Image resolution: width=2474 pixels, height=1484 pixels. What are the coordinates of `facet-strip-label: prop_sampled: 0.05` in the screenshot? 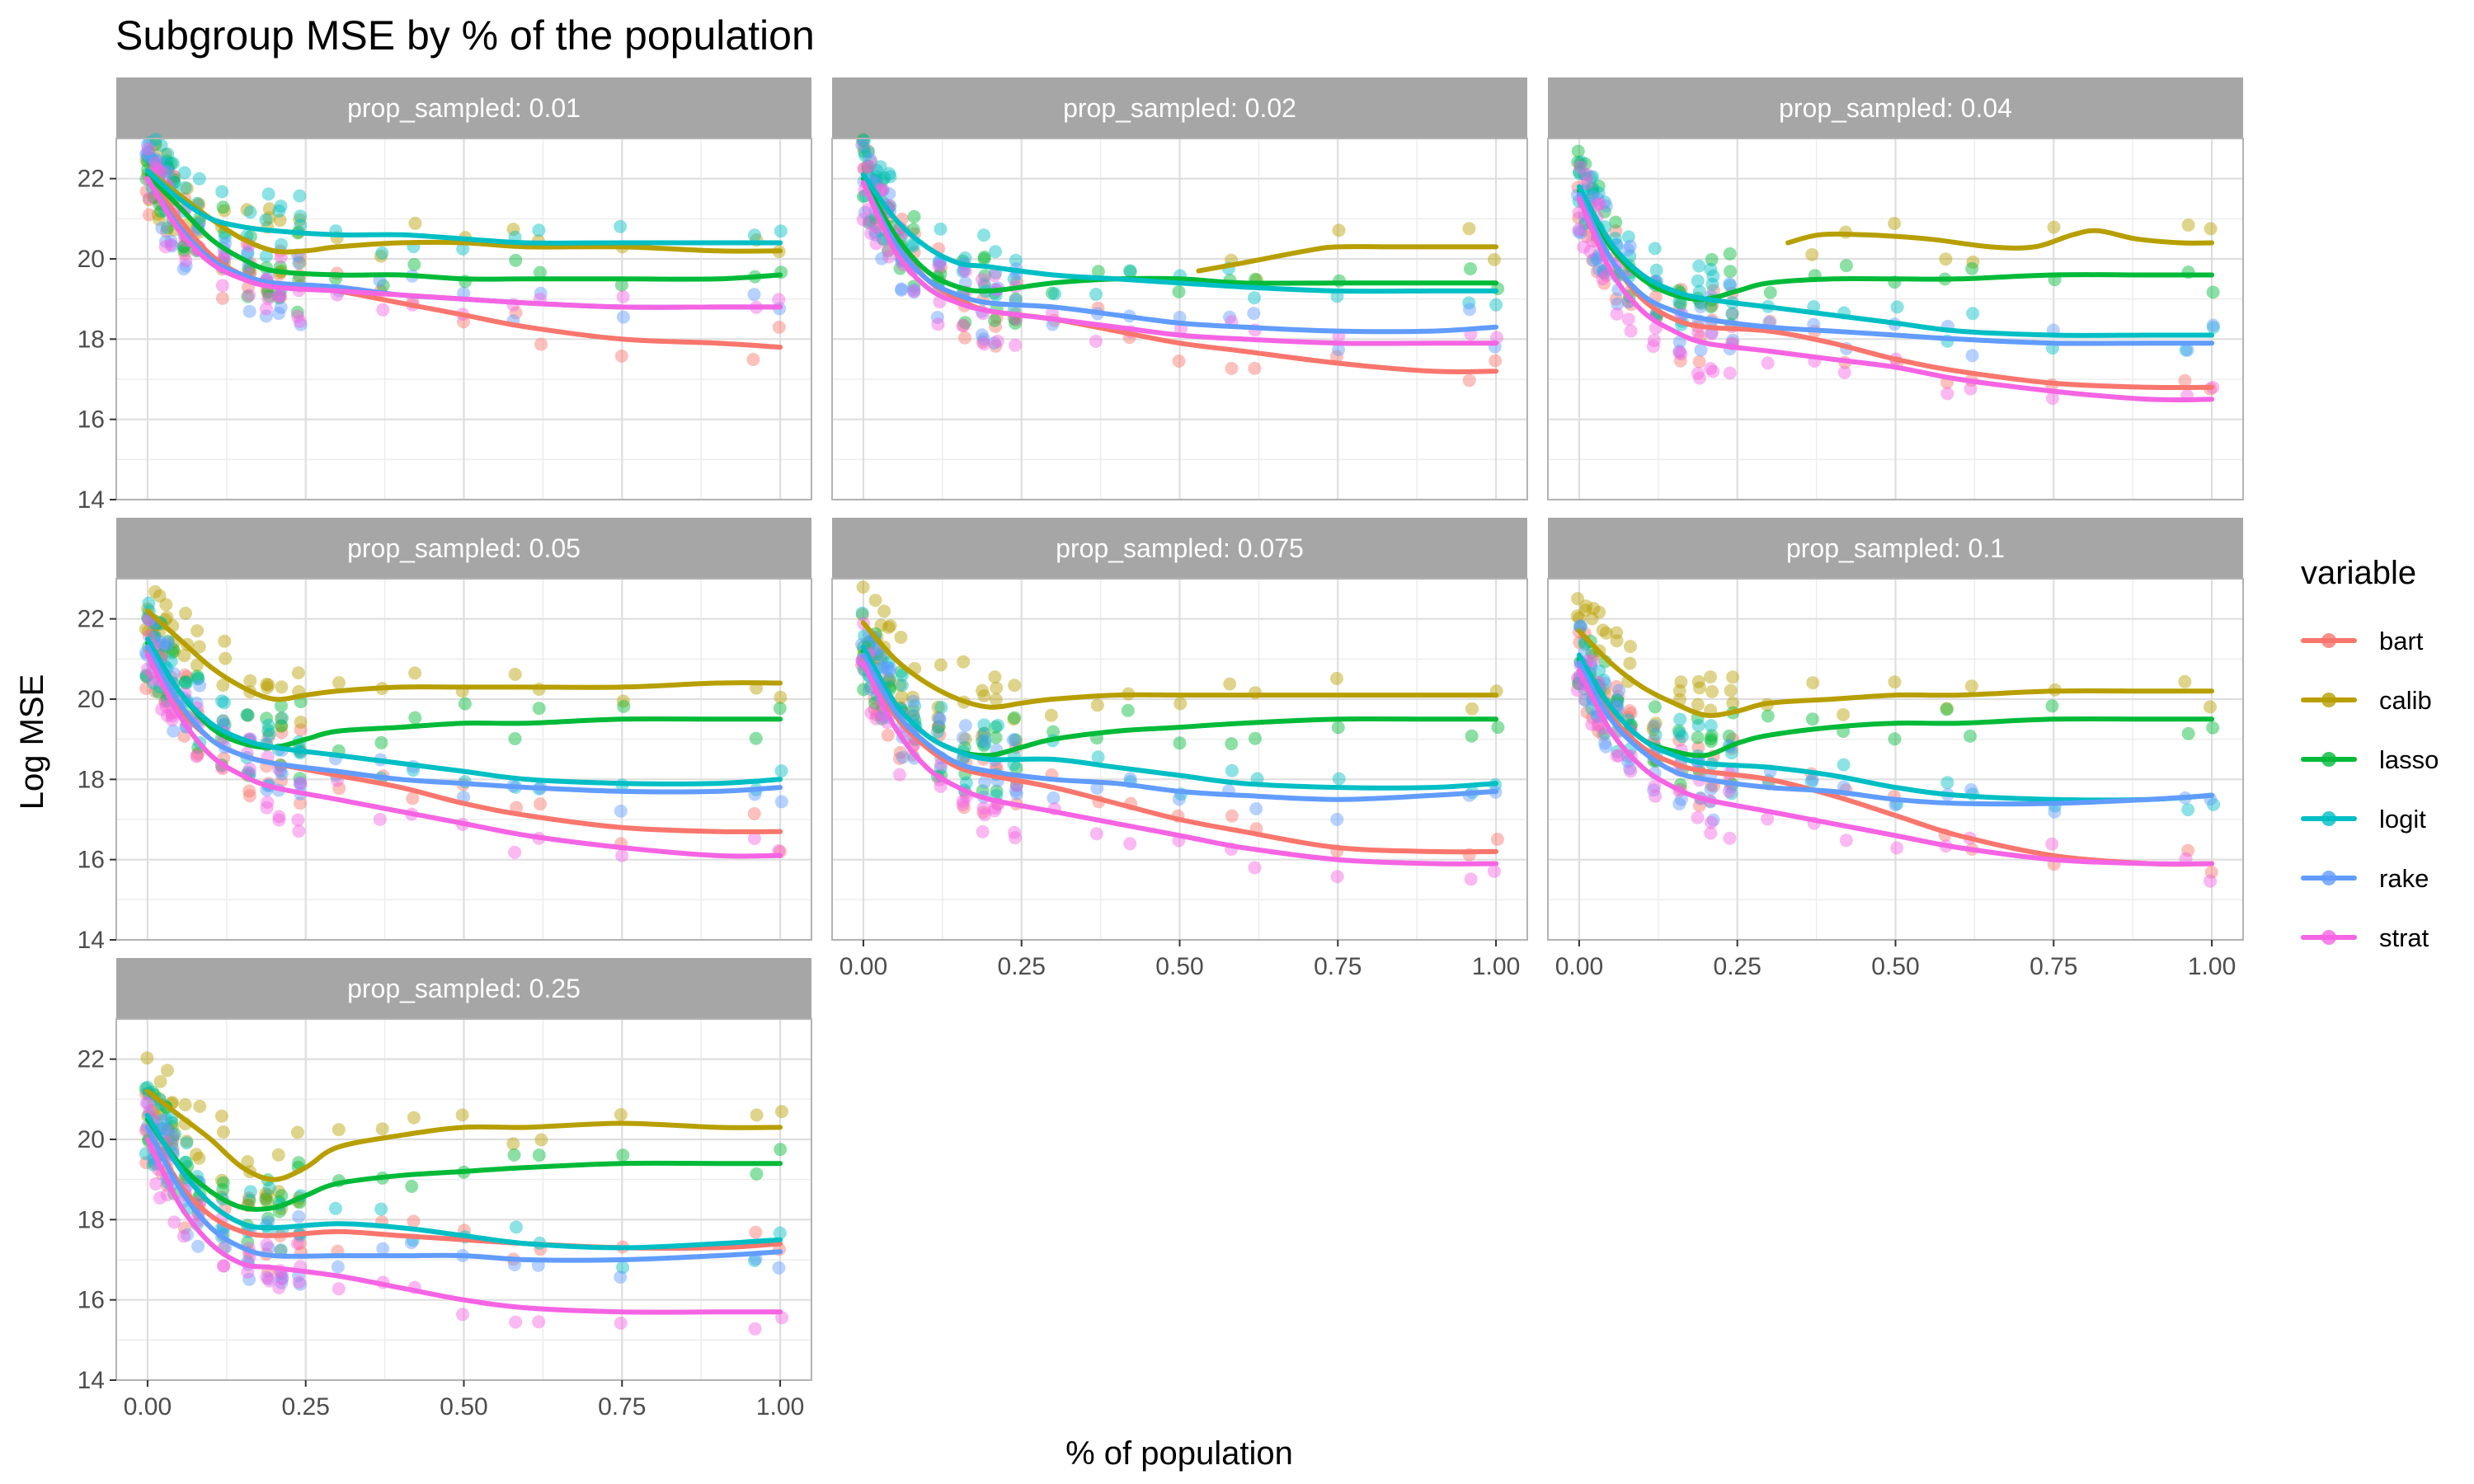 It's located at (464, 548).